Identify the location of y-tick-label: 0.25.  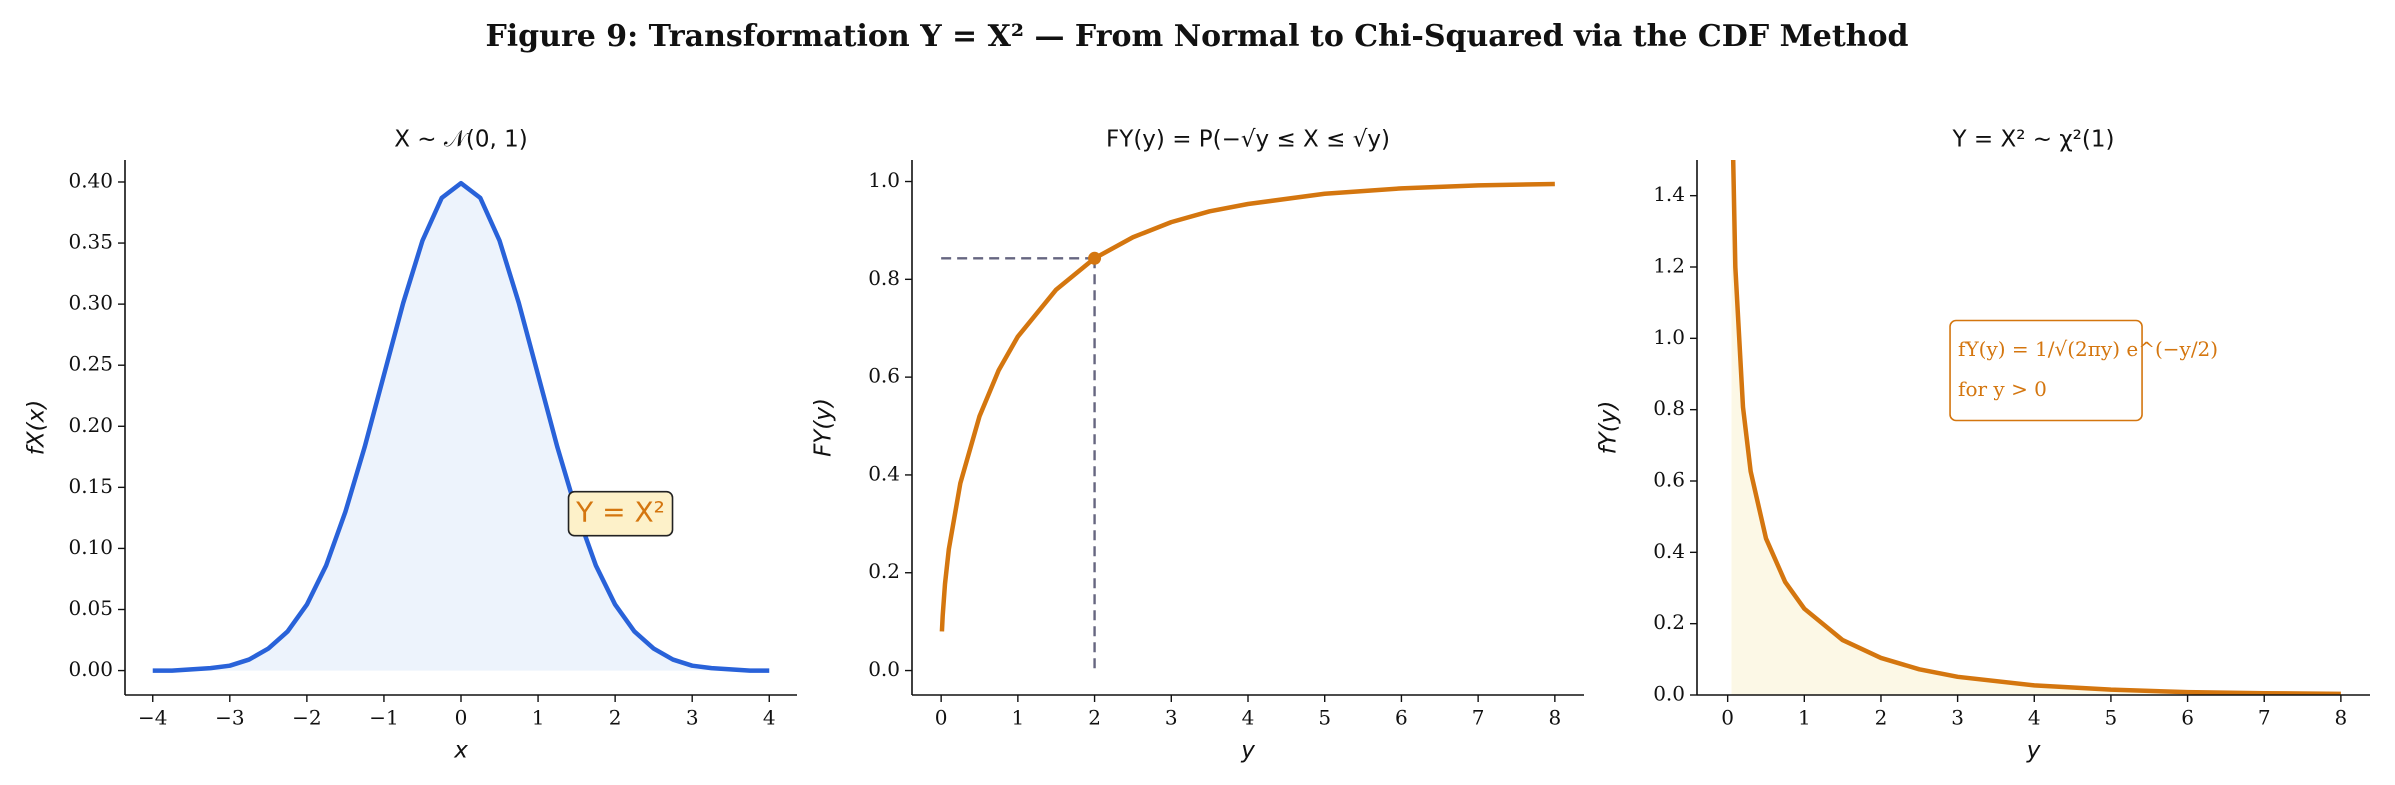
(90, 364).